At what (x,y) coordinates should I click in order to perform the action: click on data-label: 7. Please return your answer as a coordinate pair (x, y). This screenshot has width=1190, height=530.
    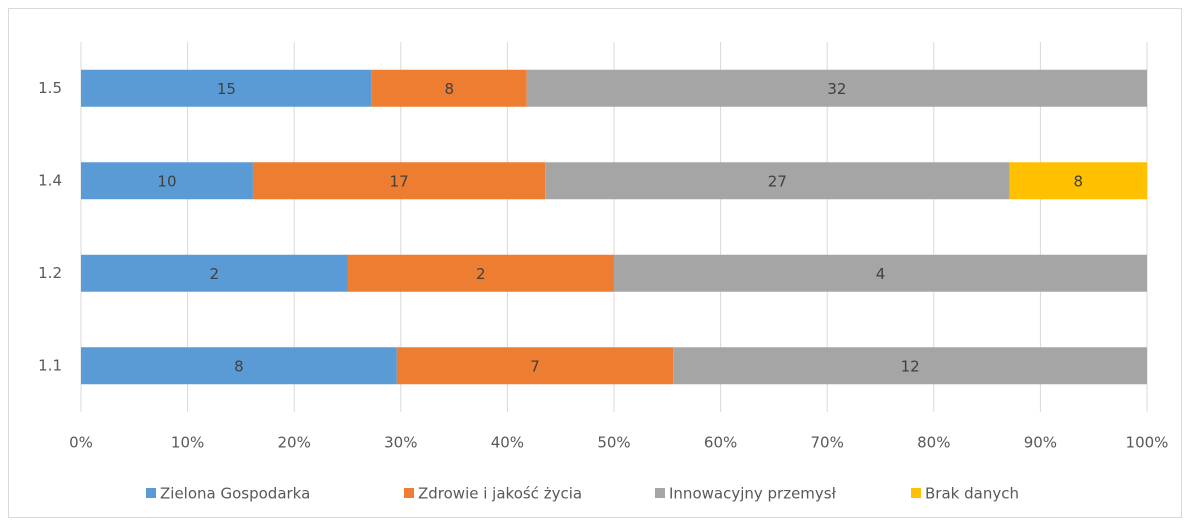
    Looking at the image, I should click on (535, 366).